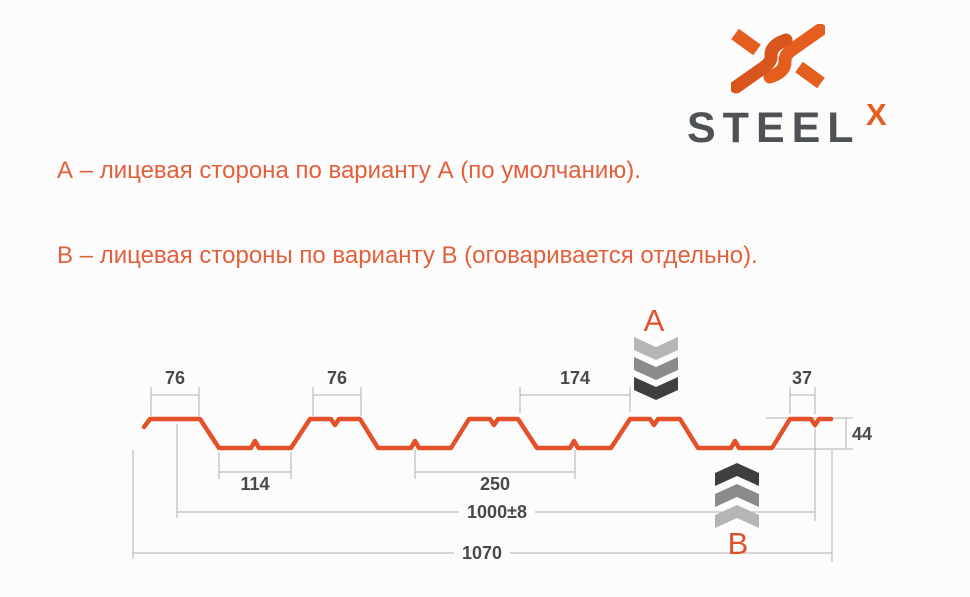 The height and width of the screenshot is (597, 970). Describe the element at coordinates (575, 378) in the screenshot. I see `dim-crest-spacing: 174` at that location.